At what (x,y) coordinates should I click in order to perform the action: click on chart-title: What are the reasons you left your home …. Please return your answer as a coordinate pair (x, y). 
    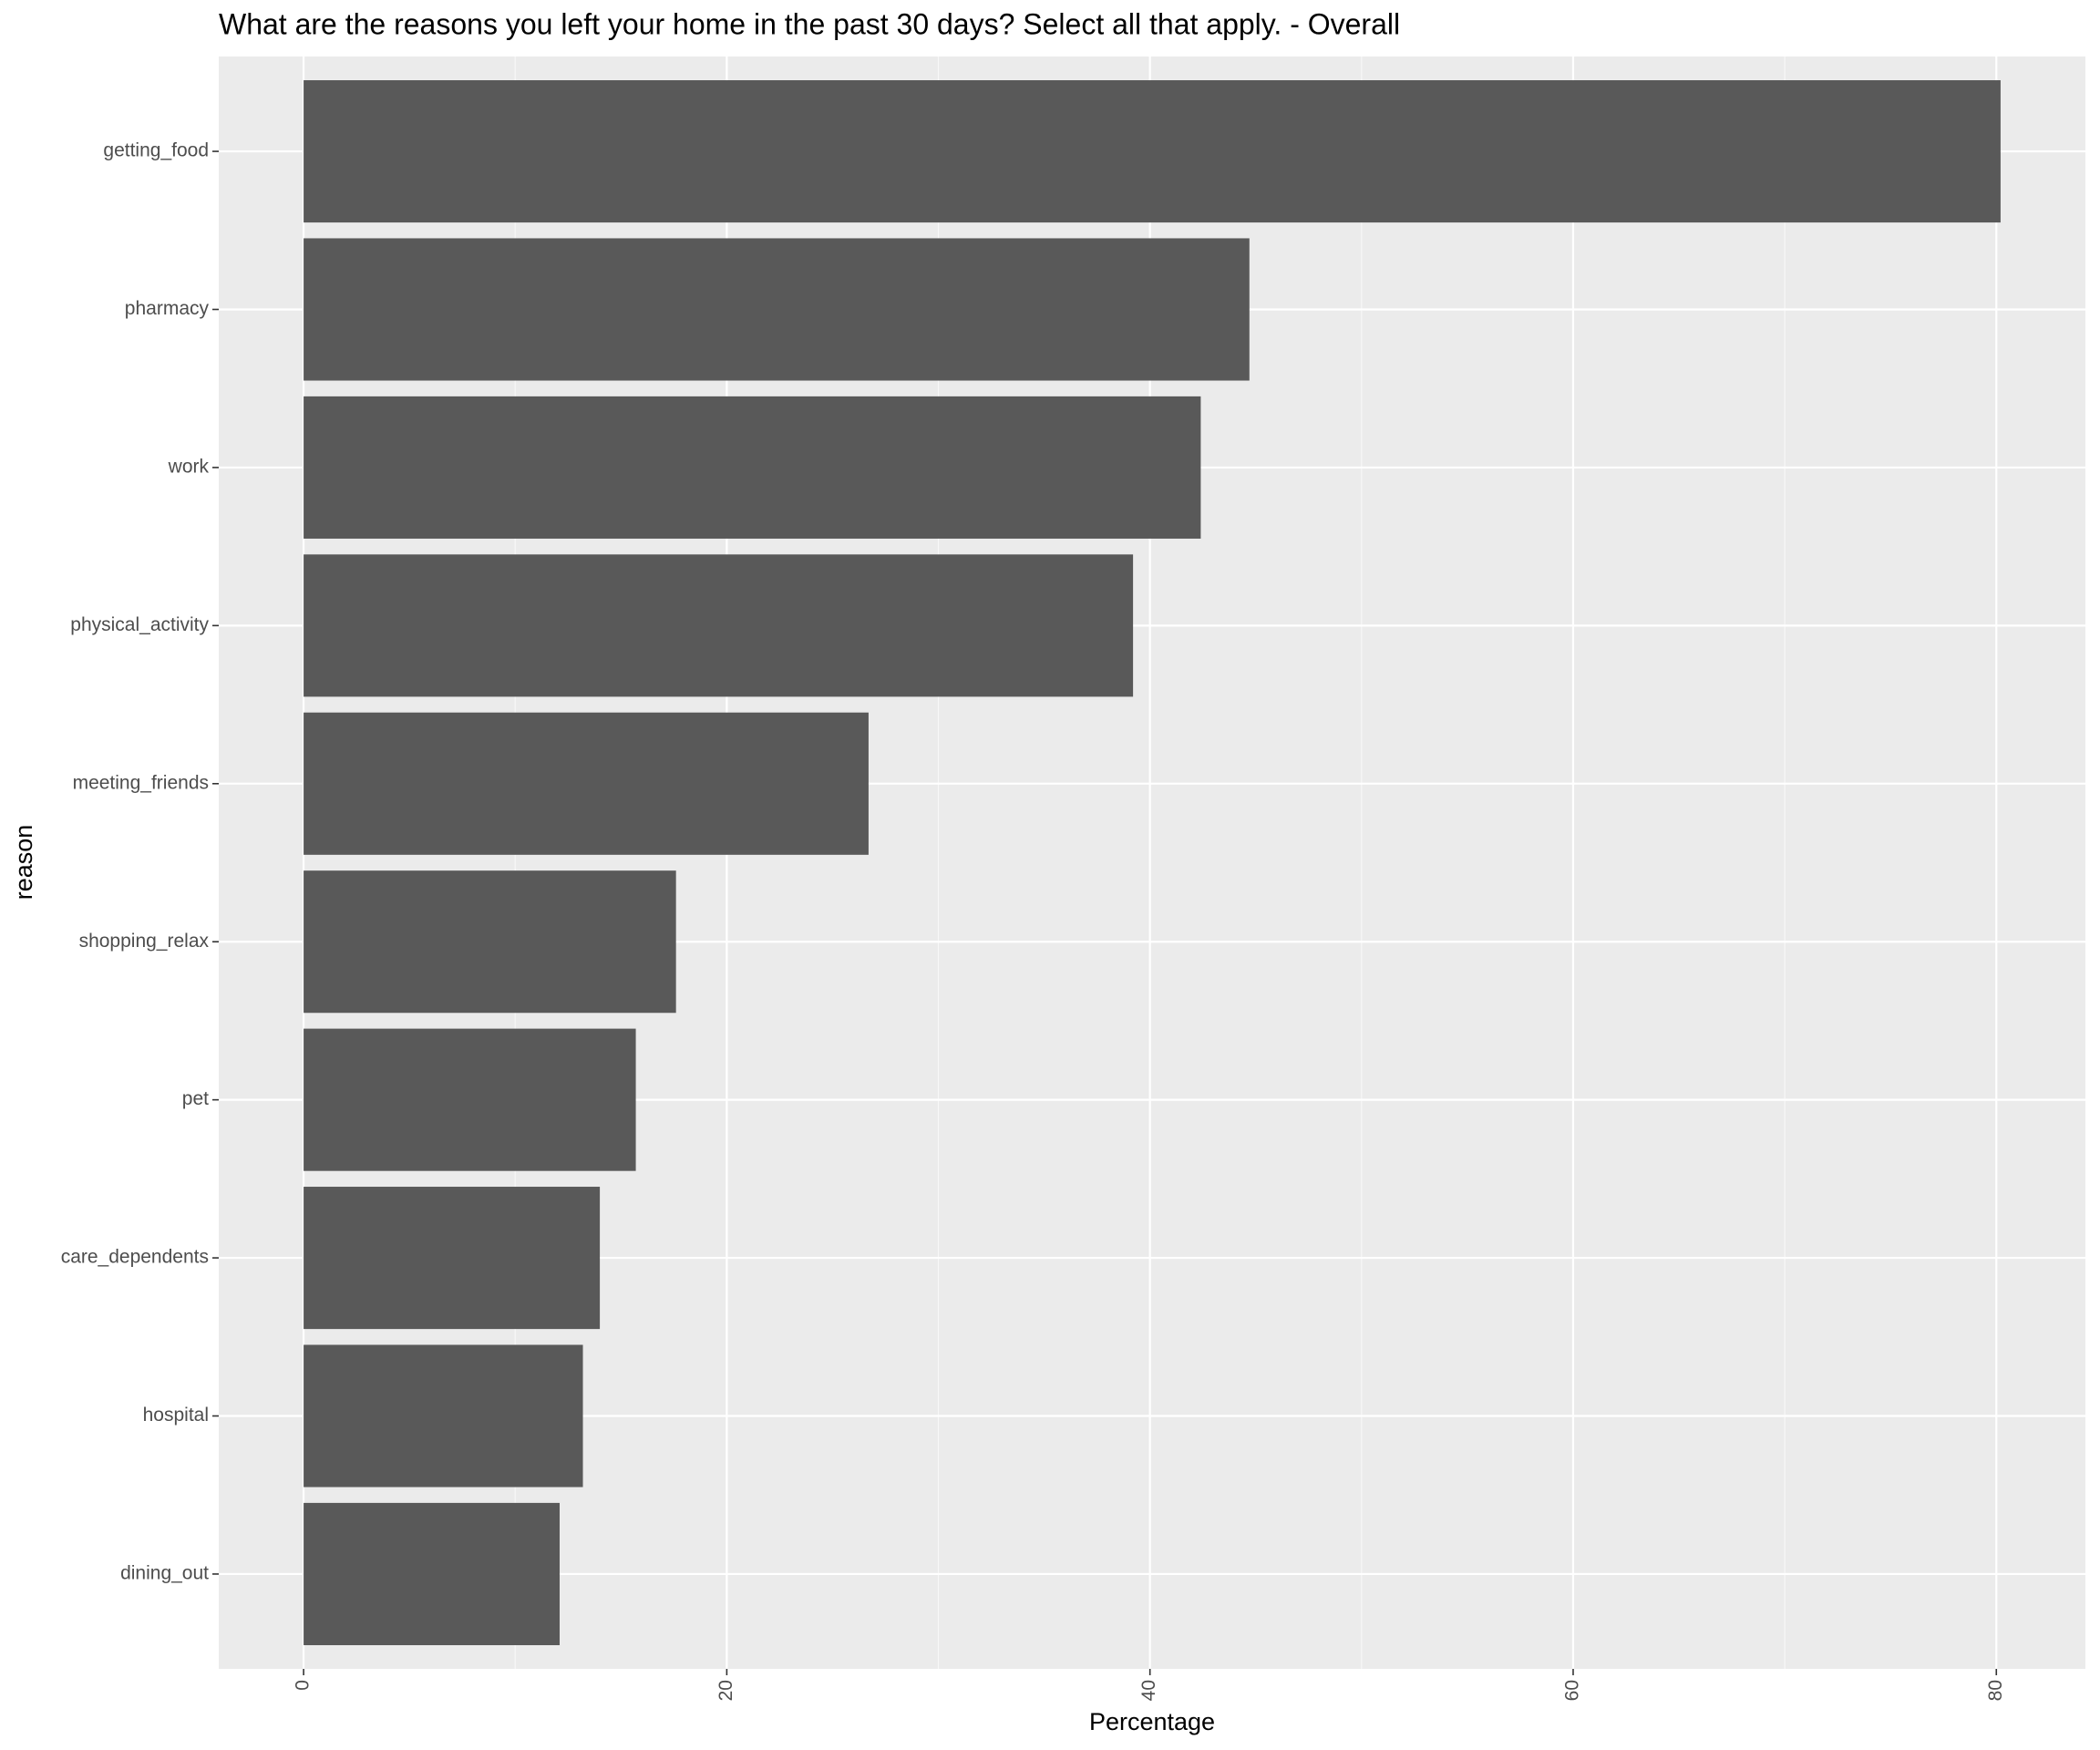
    Looking at the image, I should click on (809, 23).